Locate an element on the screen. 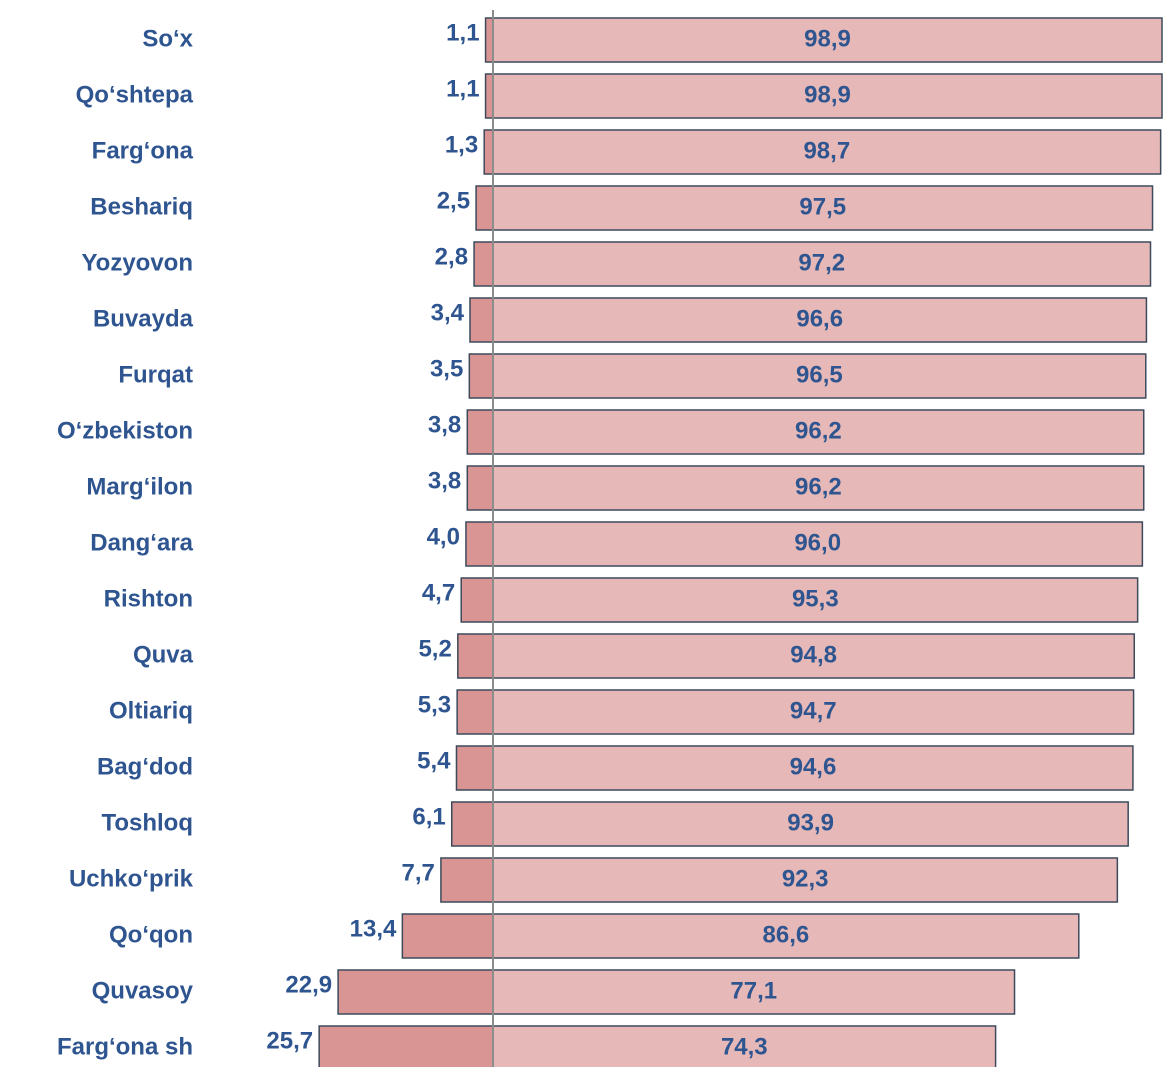 Image resolution: width=1171 pixels, height=1067 pixels. value-label: 5,4 is located at coordinates (434, 760).